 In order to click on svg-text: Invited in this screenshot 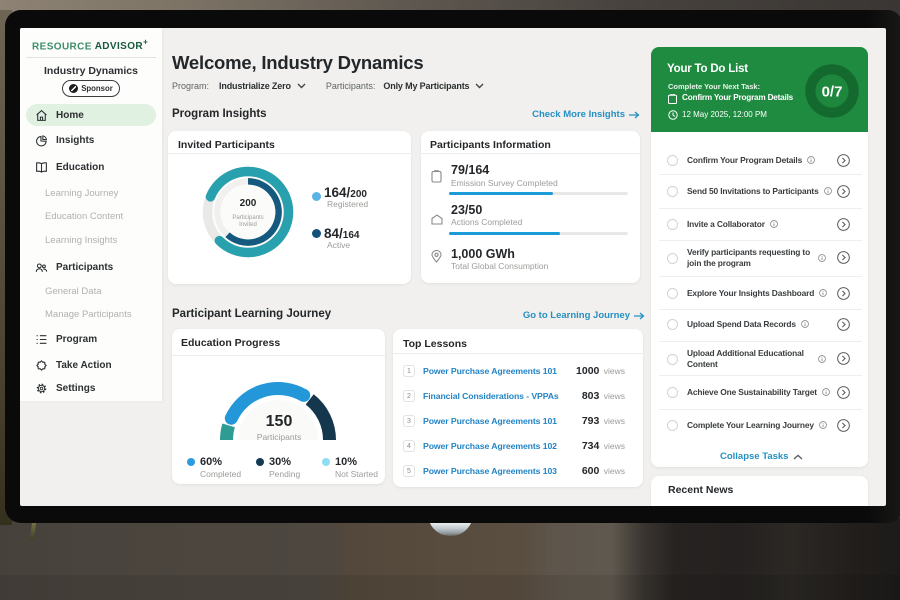, I will do `click(248, 225)`.